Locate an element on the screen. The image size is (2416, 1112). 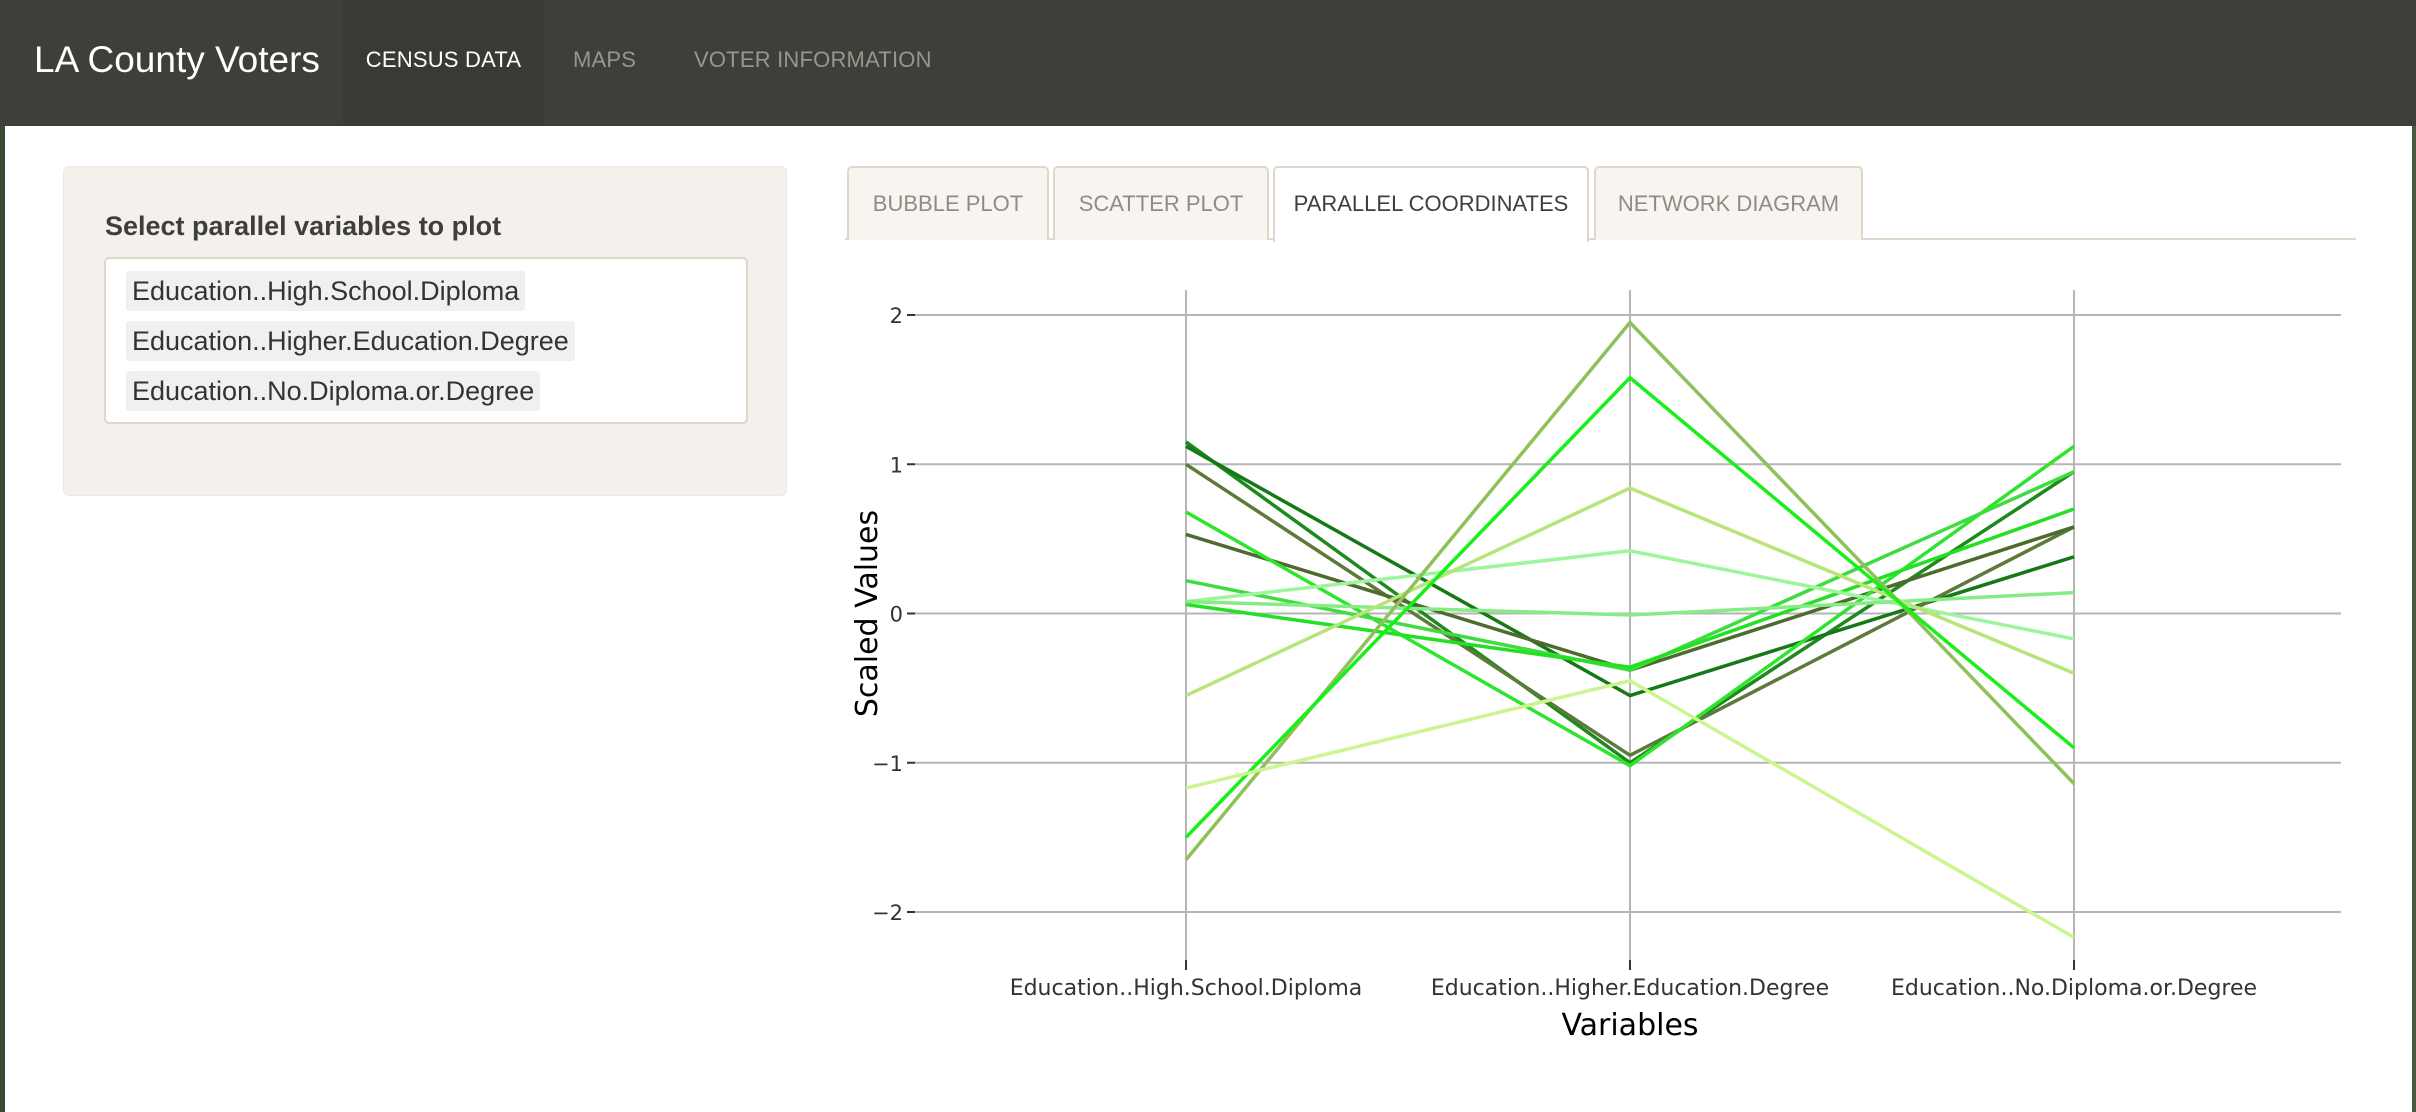
nav-census-data: CENSUS DATA is located at coordinates (443, 63).